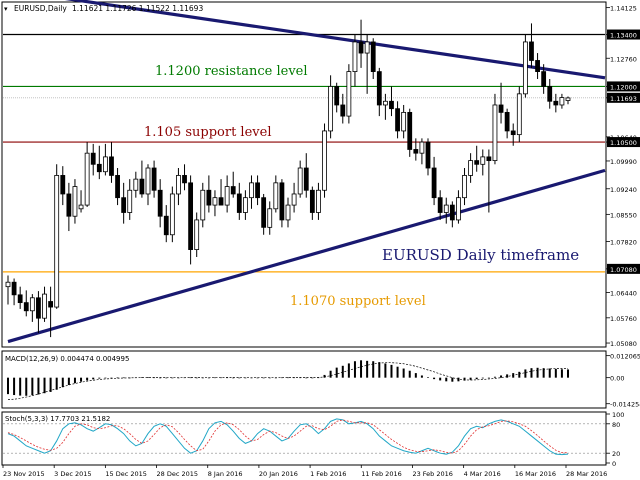 Image resolution: width=640 pixels, height=480 pixels. What do you see at coordinates (625, 405) in the screenshot?
I see `macd-tick-label: -0.014254` at bounding box center [625, 405].